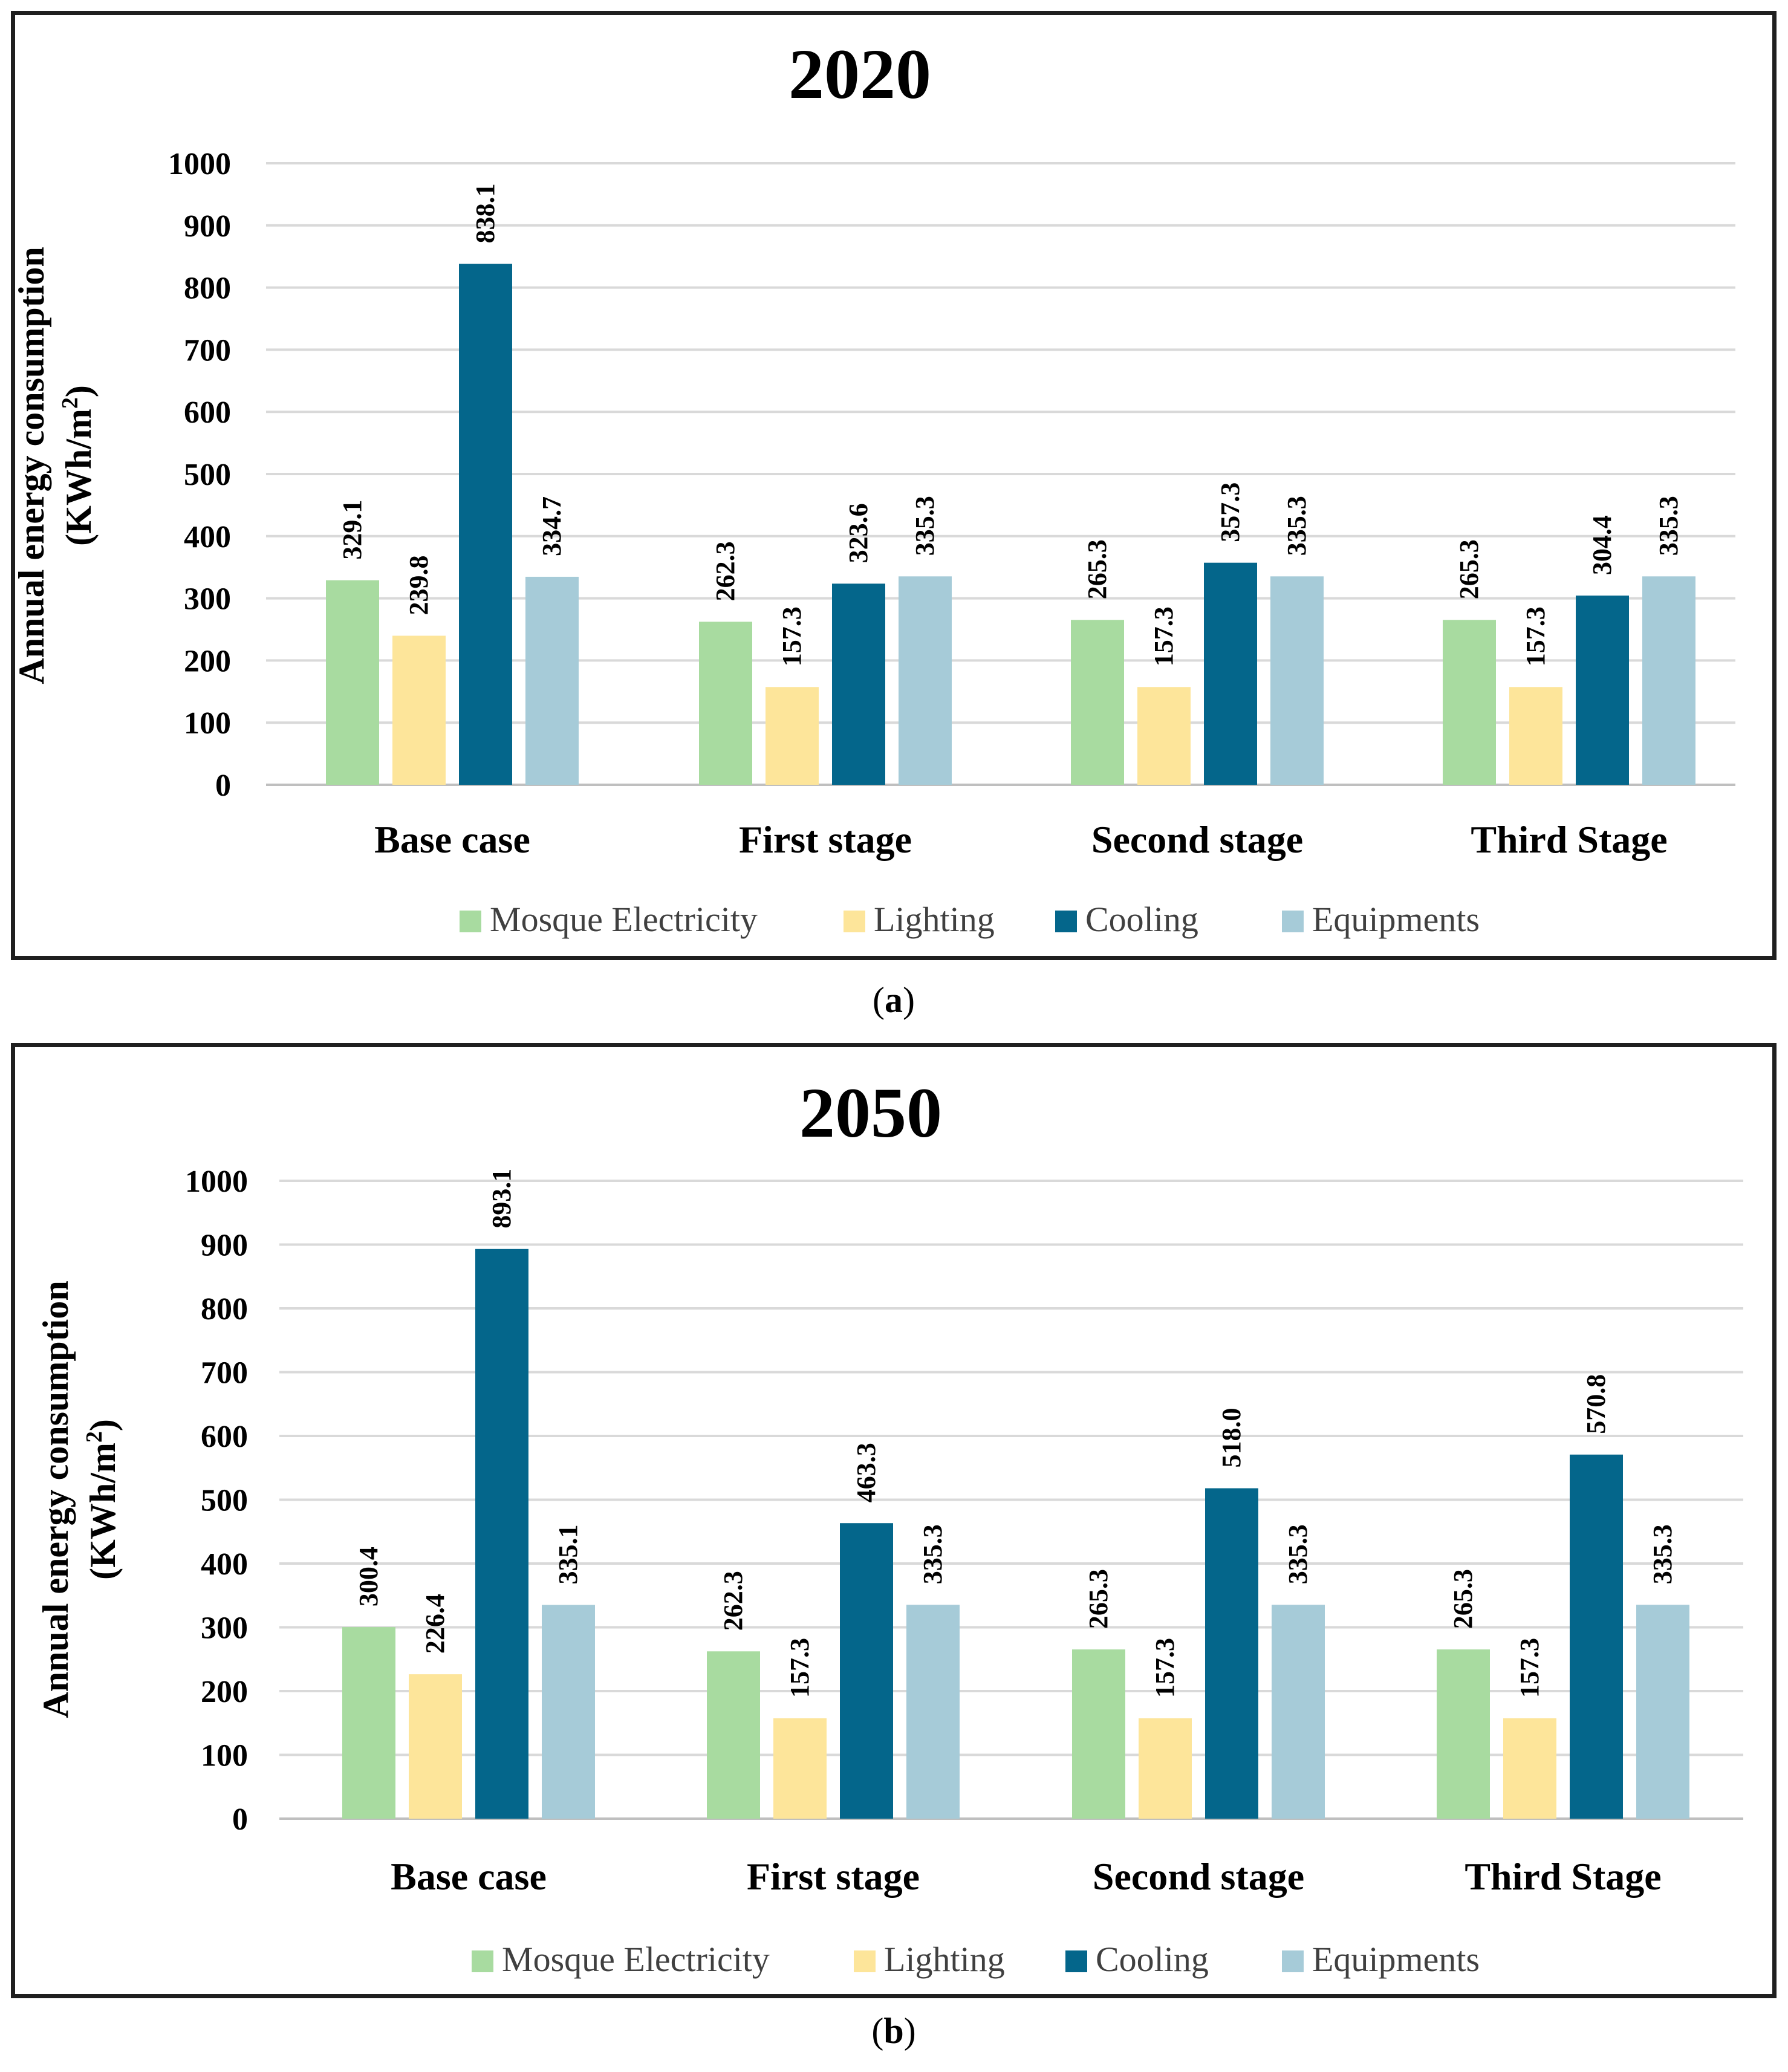 This screenshot has height=2072, width=1788. What do you see at coordinates (909, 2031) in the screenshot?
I see `caption-b-close: )` at bounding box center [909, 2031].